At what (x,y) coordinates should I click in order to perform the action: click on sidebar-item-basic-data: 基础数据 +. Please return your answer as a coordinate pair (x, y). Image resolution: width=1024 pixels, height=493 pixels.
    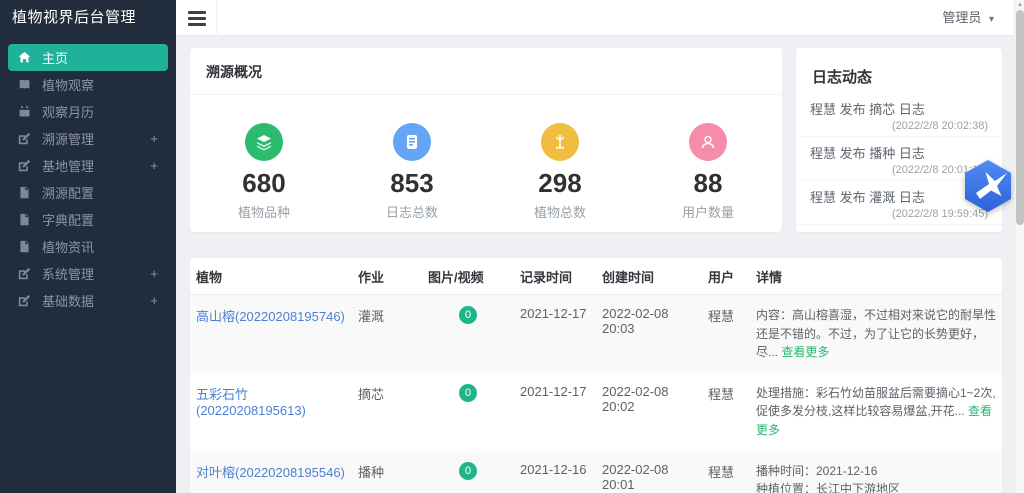
    Looking at the image, I should click on (88, 300).